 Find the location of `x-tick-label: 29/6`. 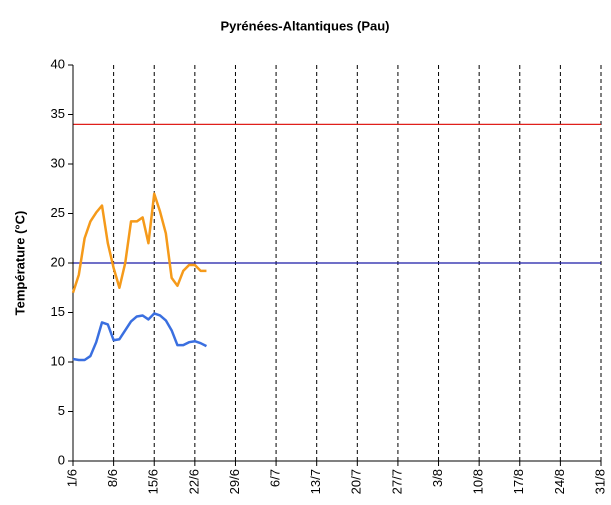

x-tick-label: 29/6 is located at coordinates (234, 481).